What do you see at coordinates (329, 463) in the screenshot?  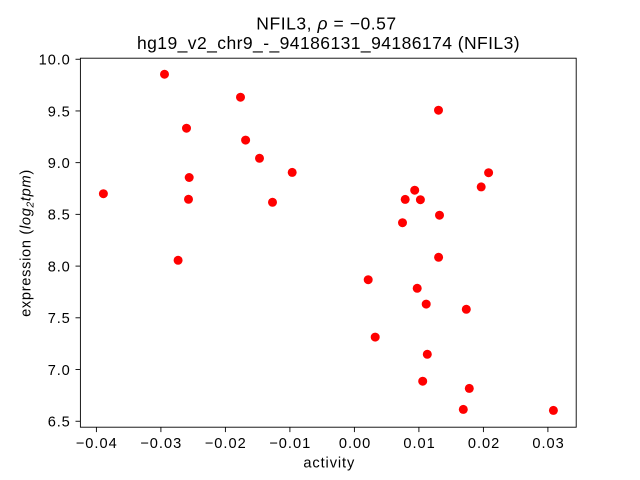 I see `svg-text: activity` at bounding box center [329, 463].